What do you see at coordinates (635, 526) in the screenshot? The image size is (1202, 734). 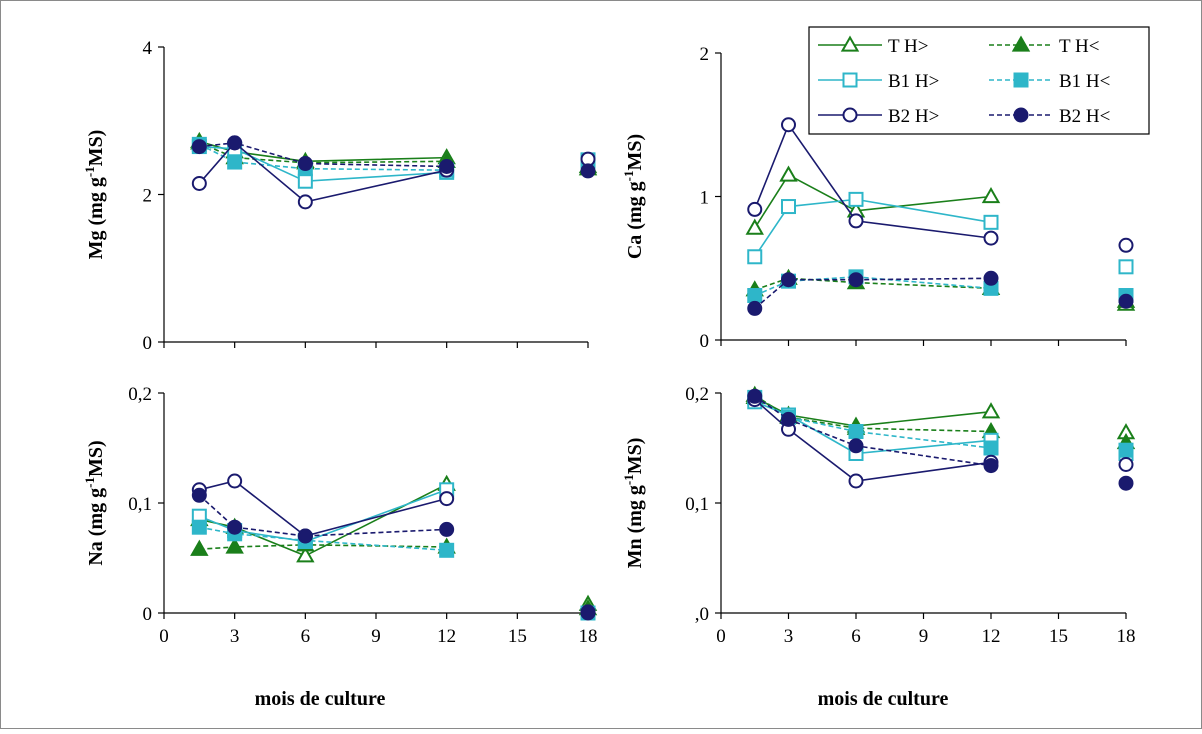 I see `y-axis-title-main: Mn (mg g` at bounding box center [635, 526].